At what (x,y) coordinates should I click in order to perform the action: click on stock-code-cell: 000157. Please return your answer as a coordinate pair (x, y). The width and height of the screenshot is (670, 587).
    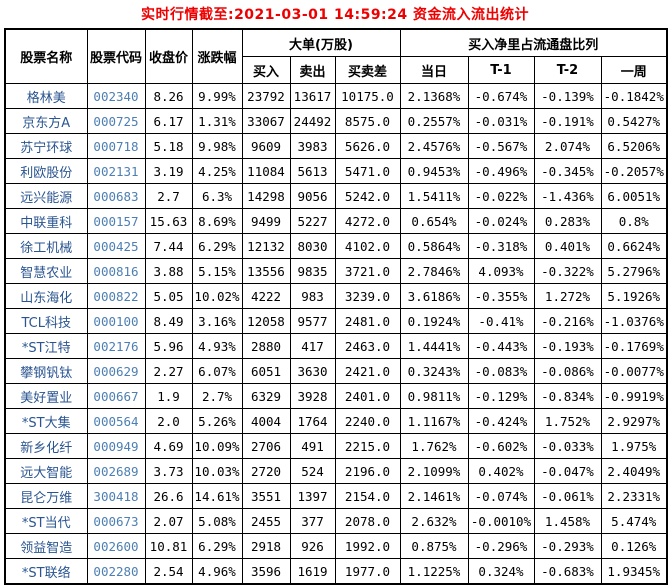
    Looking at the image, I should click on (116, 221).